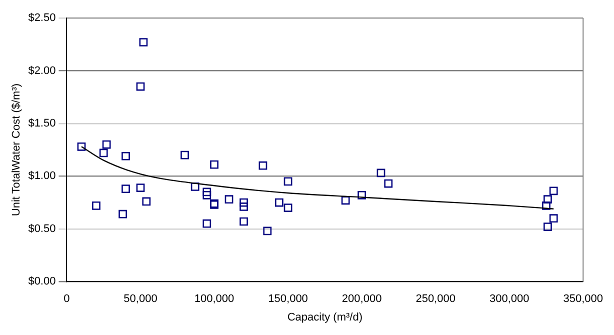 This screenshot has width=614, height=335. I want to click on x-tick-label: 50,000, so click(141, 299).